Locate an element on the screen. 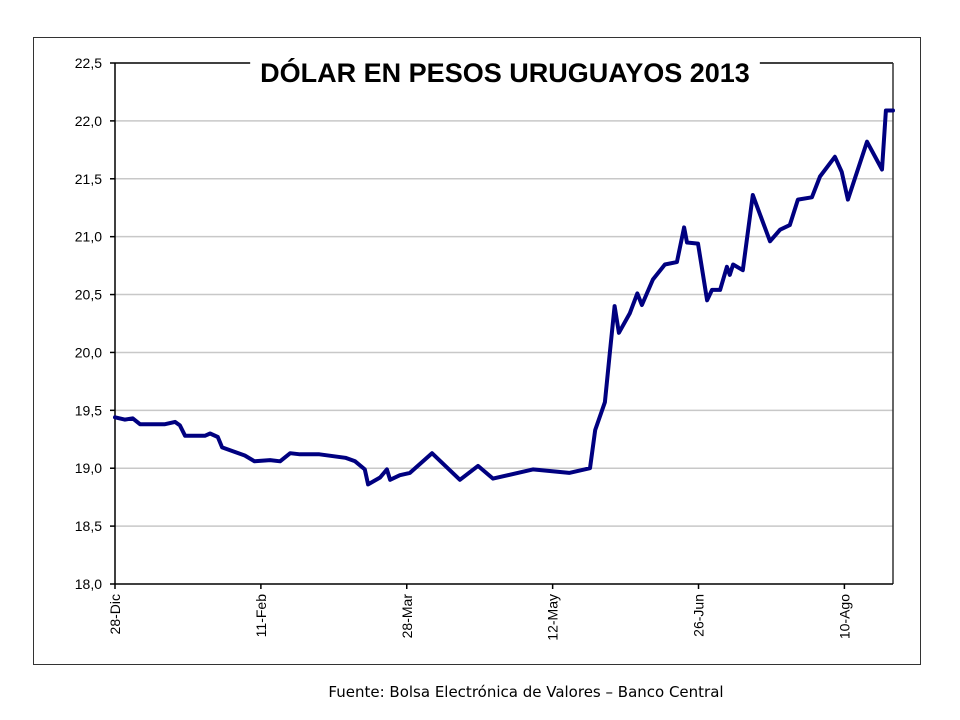  y-tick-label: 18,5 is located at coordinates (88, 526).